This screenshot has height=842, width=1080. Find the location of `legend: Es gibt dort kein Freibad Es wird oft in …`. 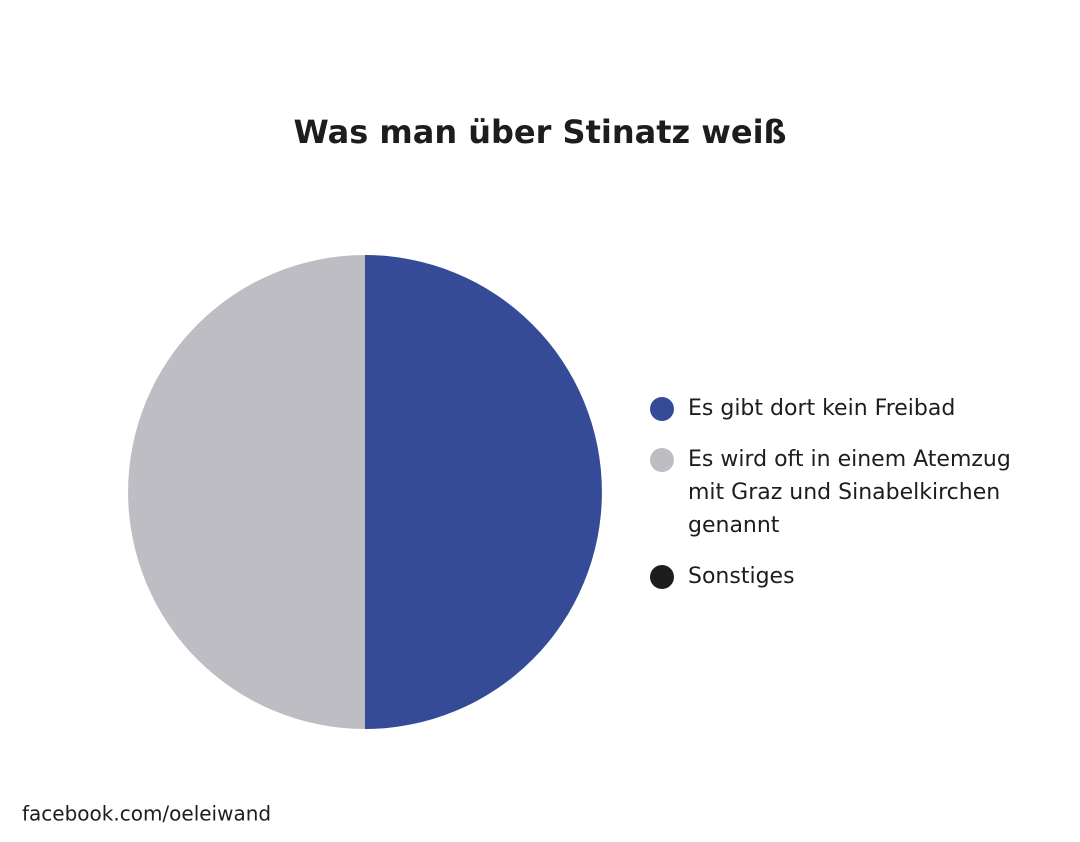

legend: Es gibt dort kein Freibad Es wird oft in … is located at coordinates (850, 501).